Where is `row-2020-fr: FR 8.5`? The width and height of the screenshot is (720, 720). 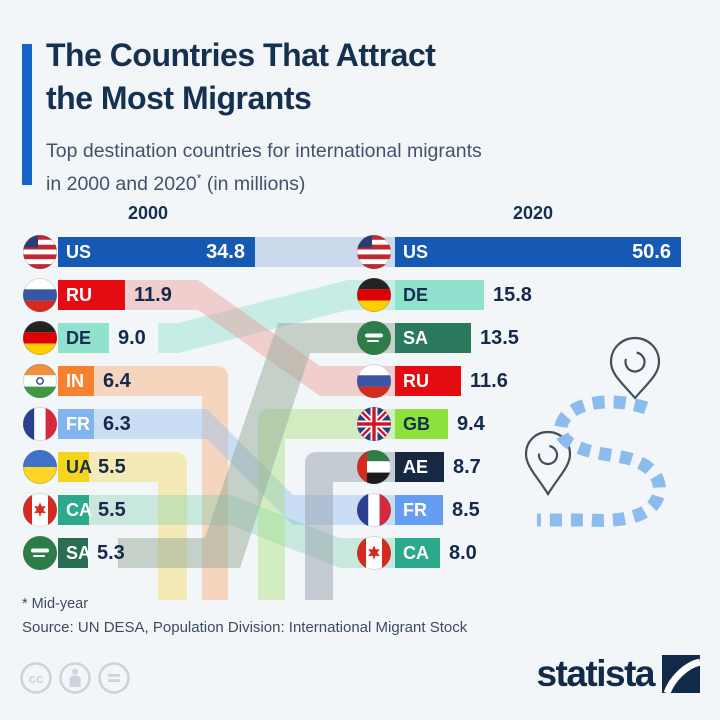 row-2020-fr: FR 8.5 is located at coordinates (360, 510).